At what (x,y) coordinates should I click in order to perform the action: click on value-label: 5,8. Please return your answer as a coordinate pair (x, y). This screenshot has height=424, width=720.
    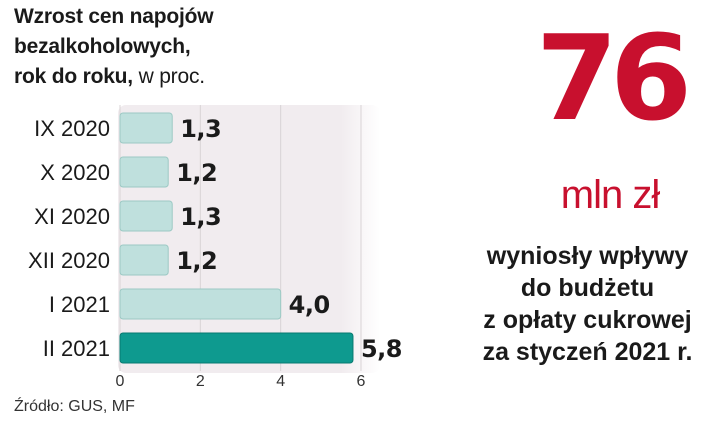
    Looking at the image, I should click on (381, 349).